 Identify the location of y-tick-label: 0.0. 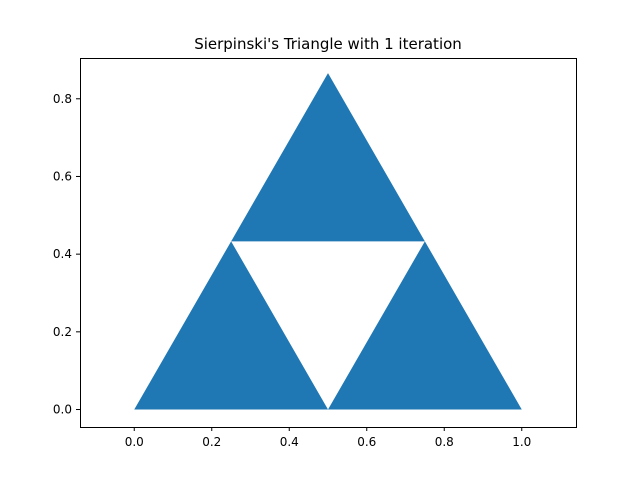
(62, 410).